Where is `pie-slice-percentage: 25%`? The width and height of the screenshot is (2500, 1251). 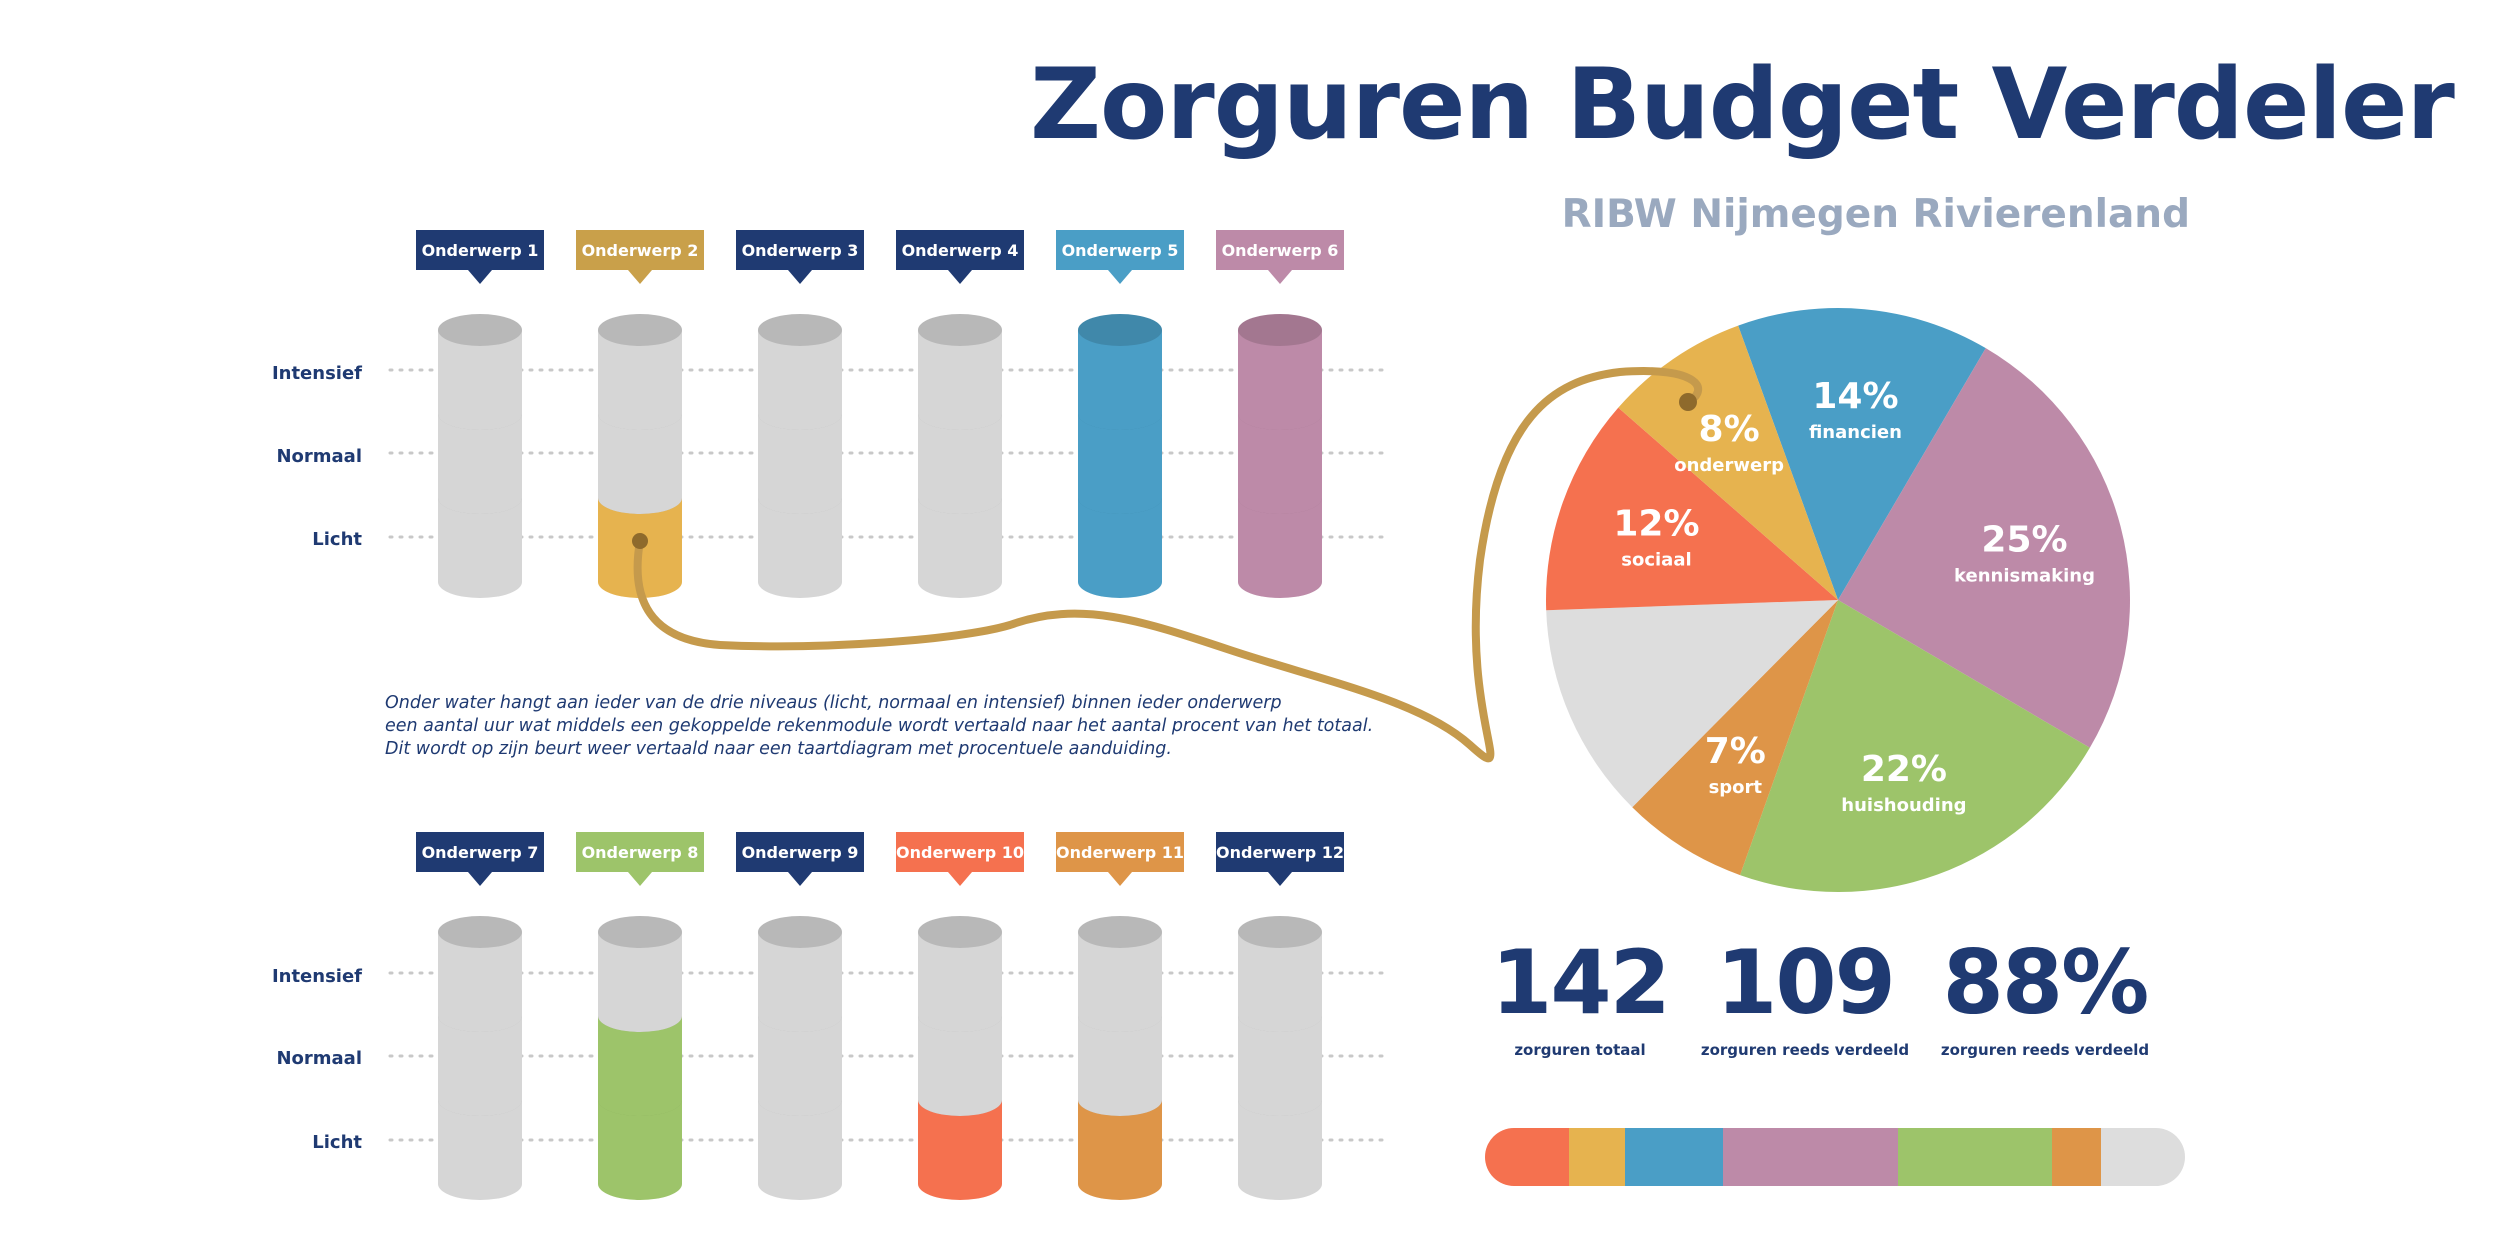 pie-slice-percentage: 25% is located at coordinates (2024, 539).